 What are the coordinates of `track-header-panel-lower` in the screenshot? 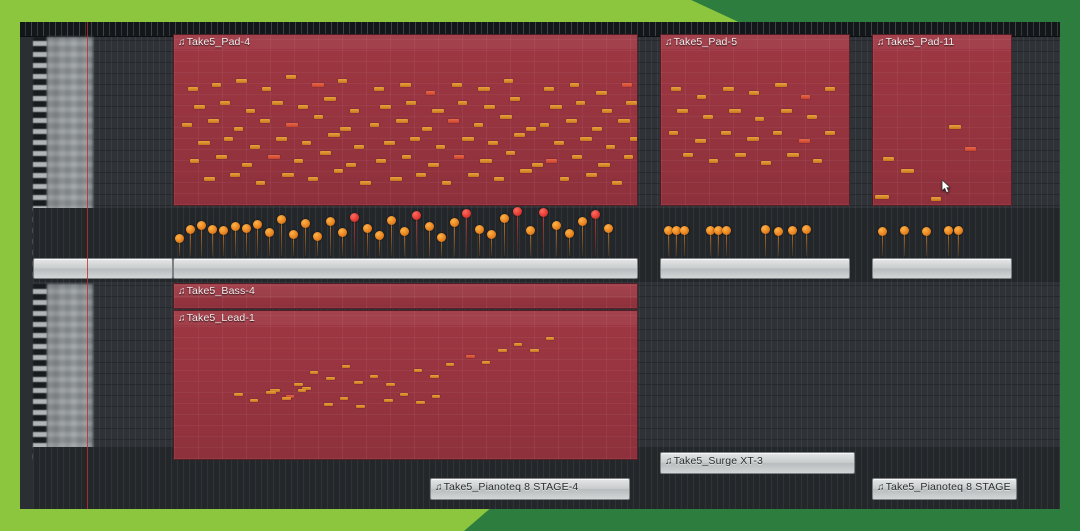 It's located at (70, 371).